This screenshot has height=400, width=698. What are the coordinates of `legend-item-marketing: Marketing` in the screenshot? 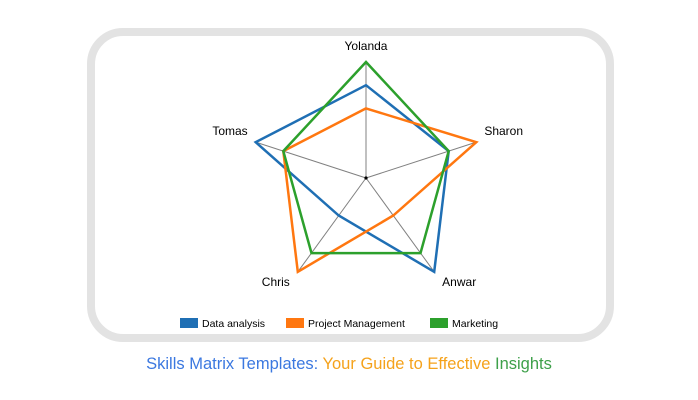 It's located at (464, 324).